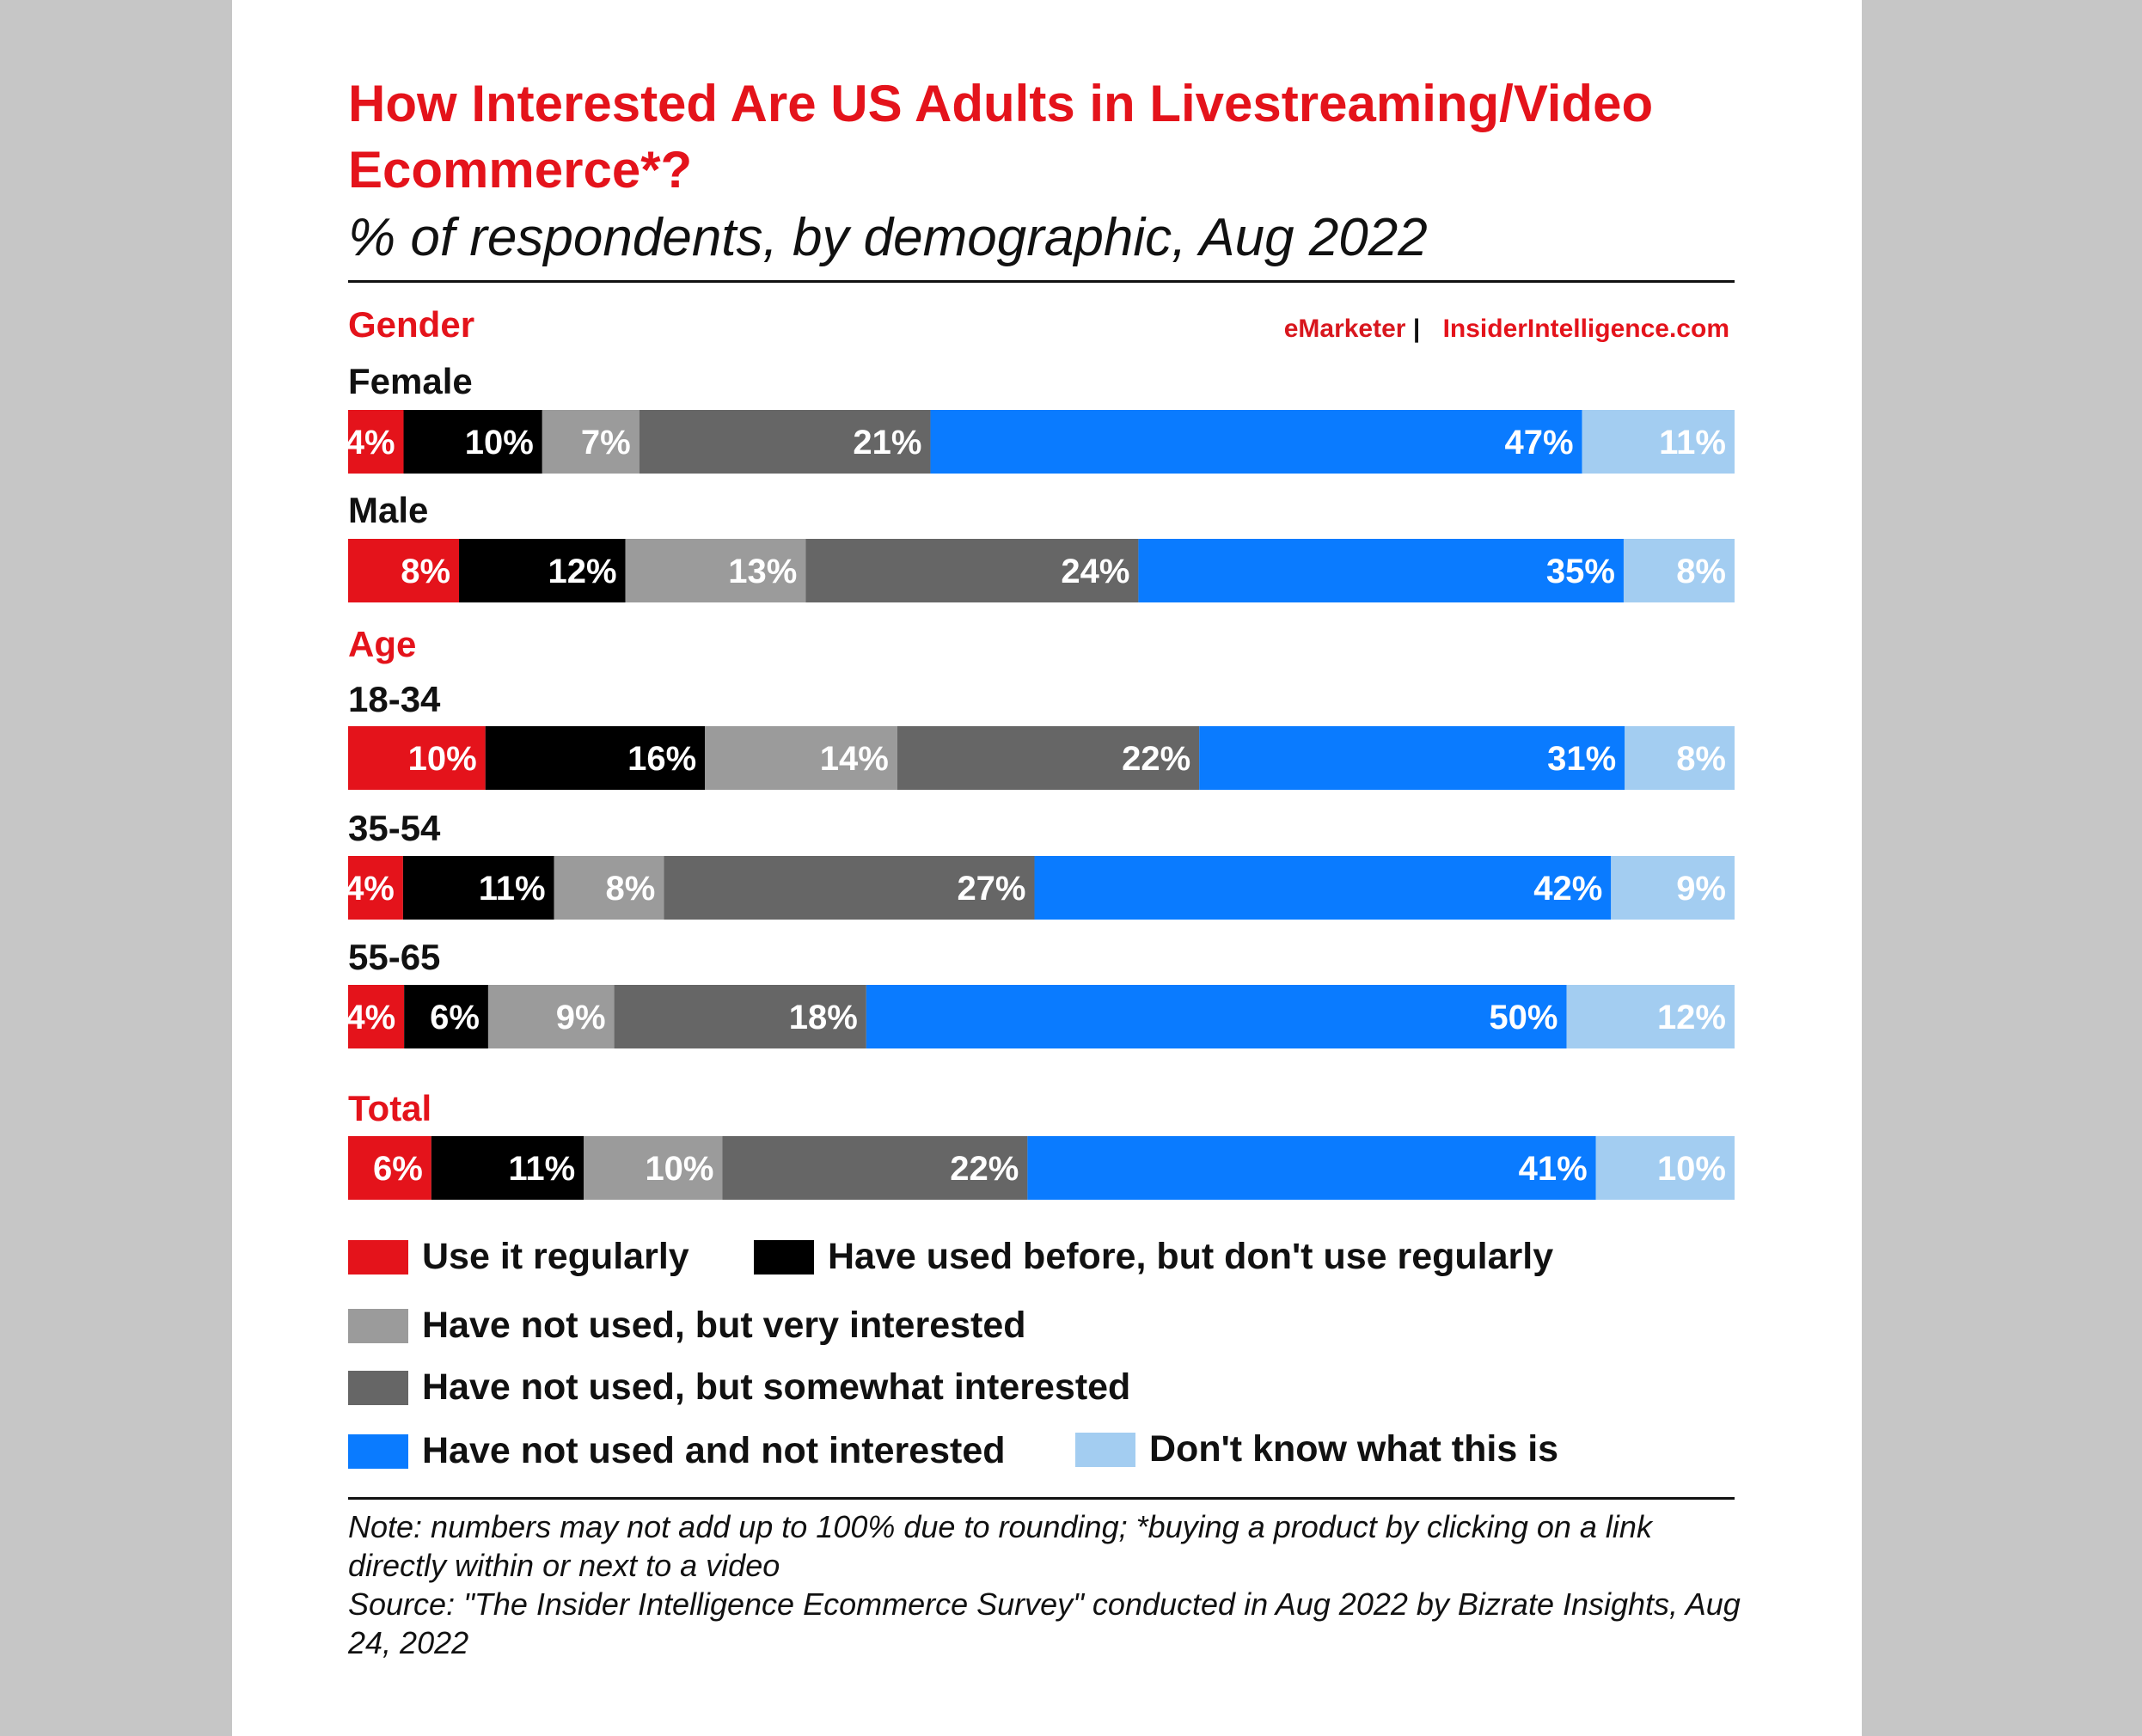 This screenshot has width=2142, height=1736. What do you see at coordinates (1049, 758) in the screenshot?
I see `bar-segment-18-34-somewhat-interested` at bounding box center [1049, 758].